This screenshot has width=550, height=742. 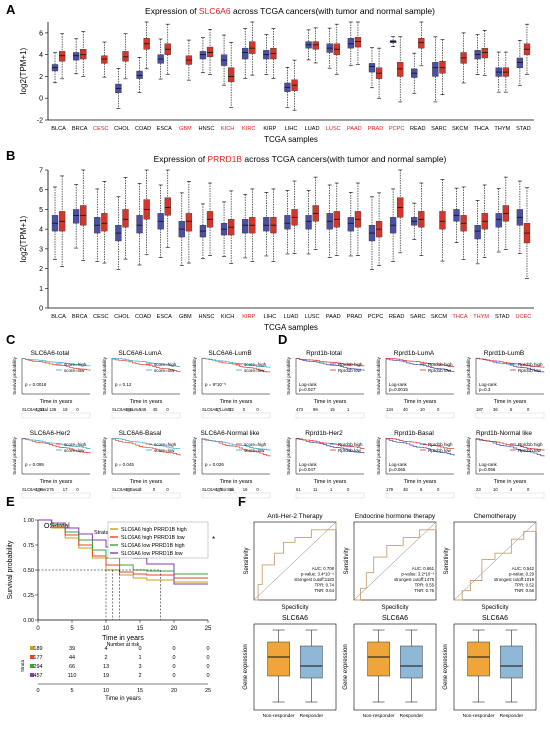 I want to click on risk-table-cell: 110, so click(x=72, y=676).